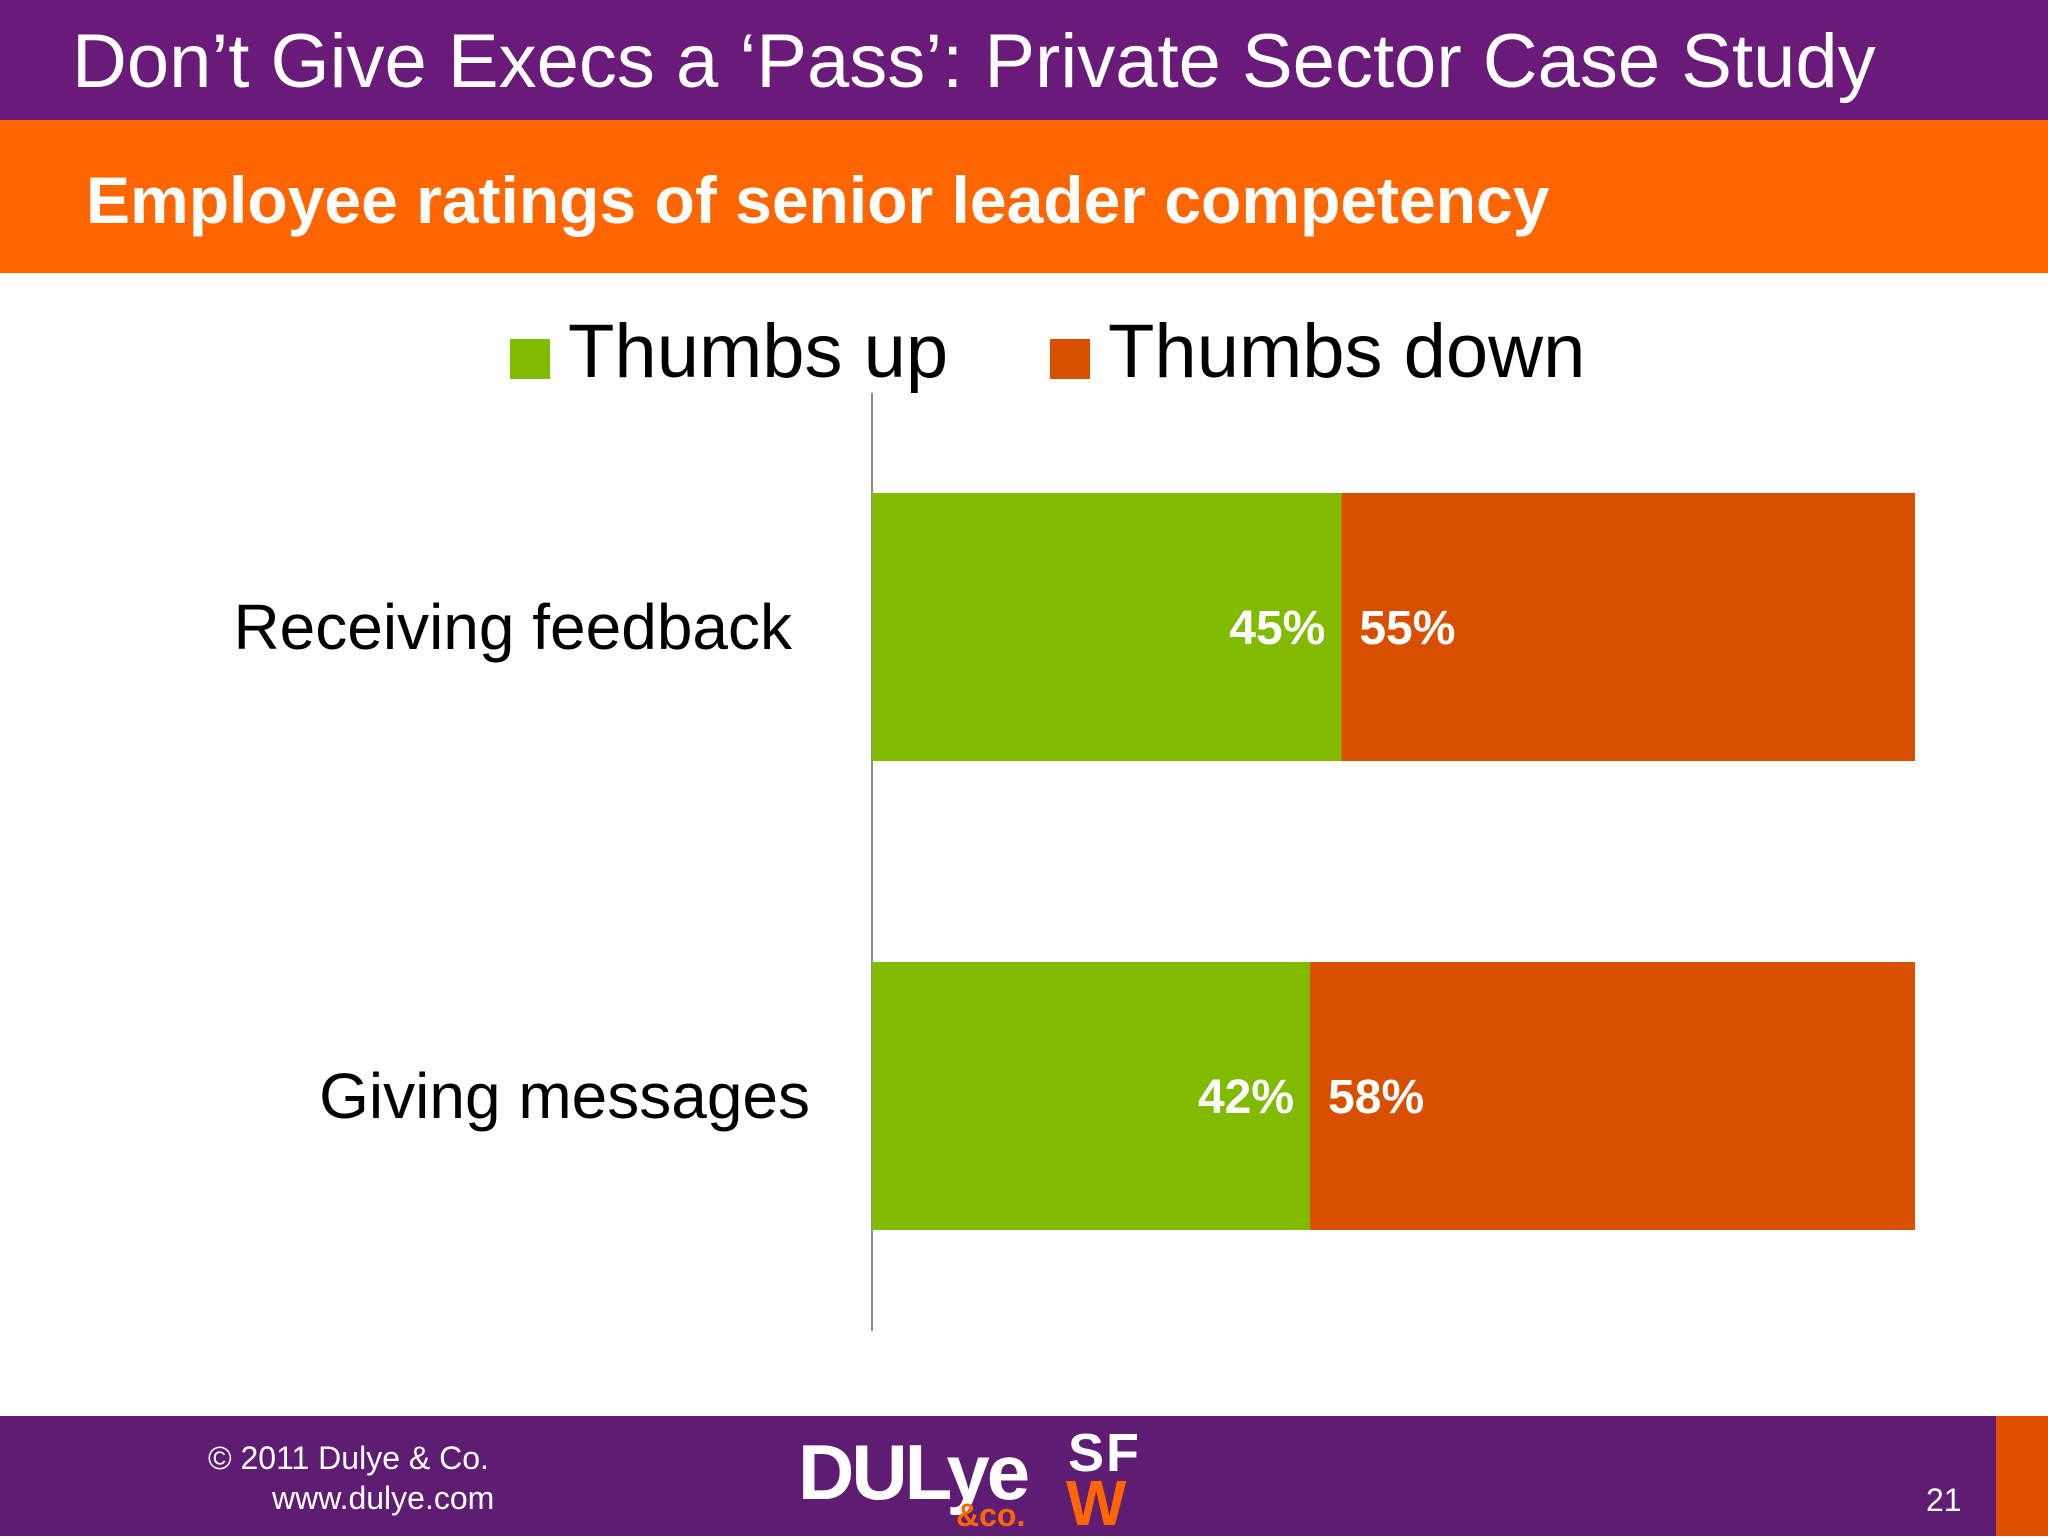 This screenshot has height=1539, width=2048. Describe the element at coordinates (564, 1096) in the screenshot. I see `category-label-giving-messages: Giving messages` at that location.